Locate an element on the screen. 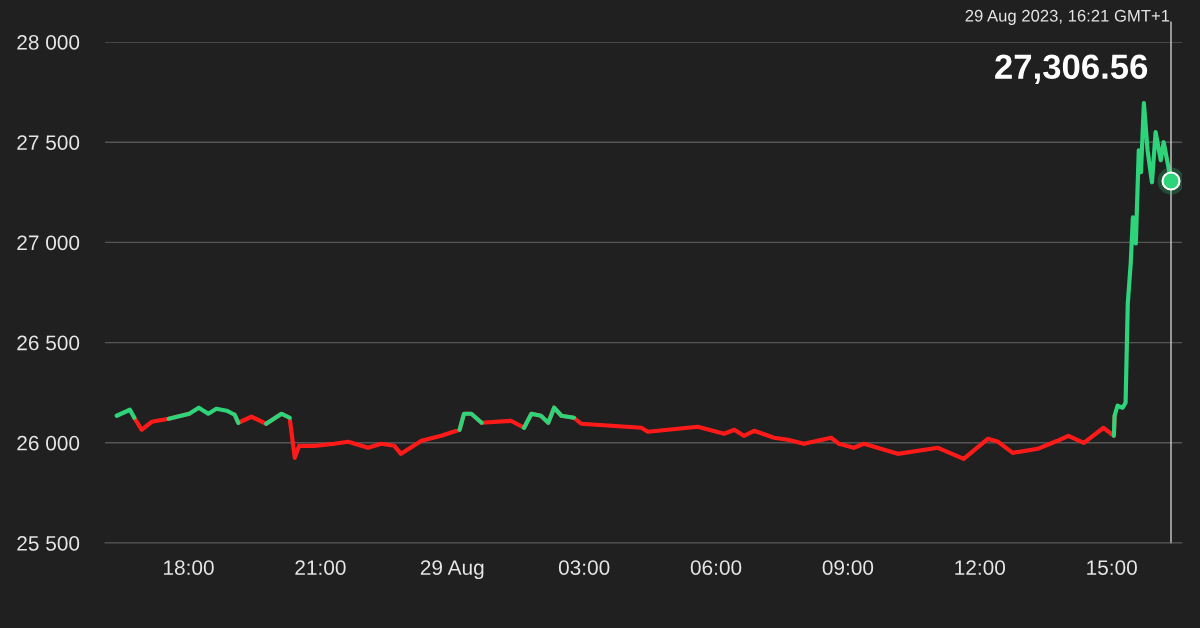 The height and width of the screenshot is (628, 1200). x-tick-label: 06:00 is located at coordinates (716, 567).